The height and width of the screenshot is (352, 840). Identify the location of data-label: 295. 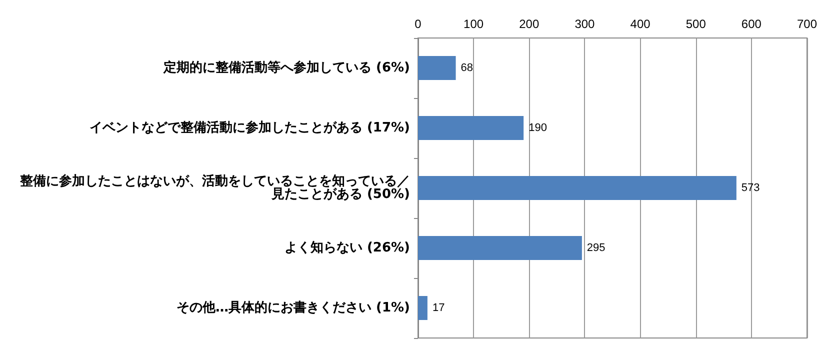
(596, 248).